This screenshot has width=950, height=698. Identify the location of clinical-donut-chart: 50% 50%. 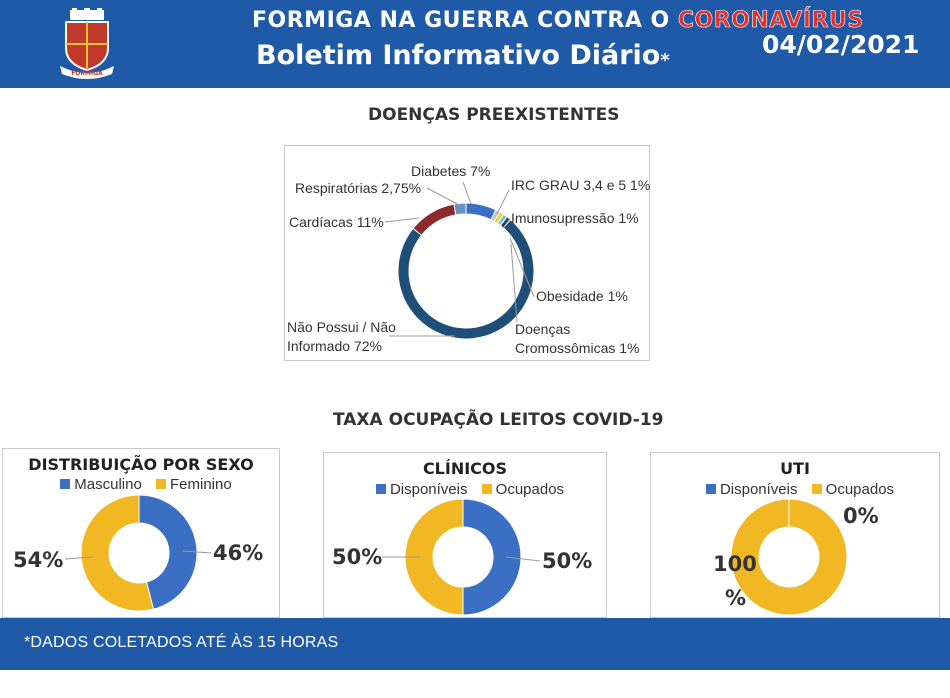
(462, 557).